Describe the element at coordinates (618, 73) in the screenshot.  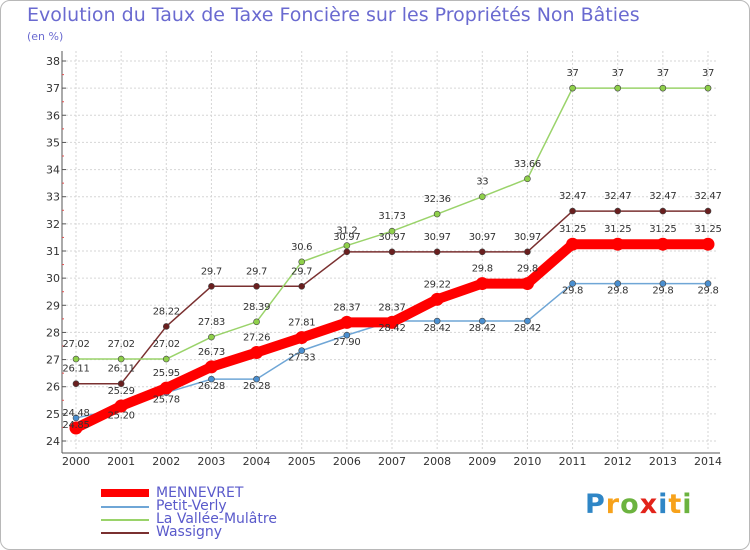
I see `data-label: 37` at that location.